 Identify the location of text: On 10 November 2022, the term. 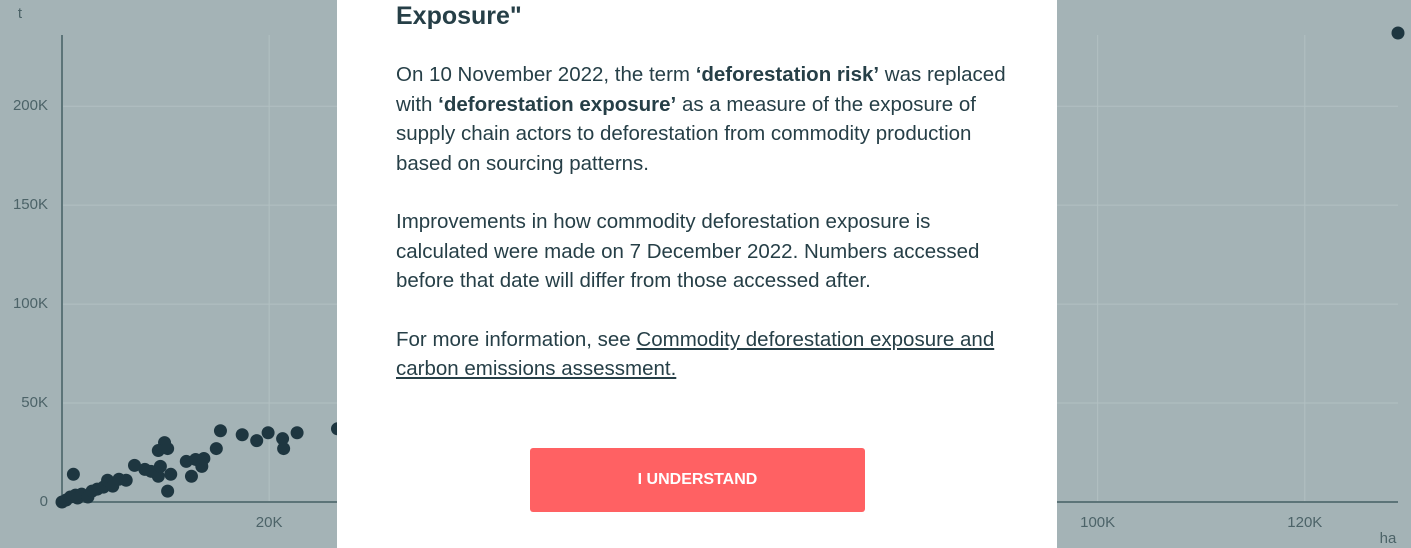
(546, 74).